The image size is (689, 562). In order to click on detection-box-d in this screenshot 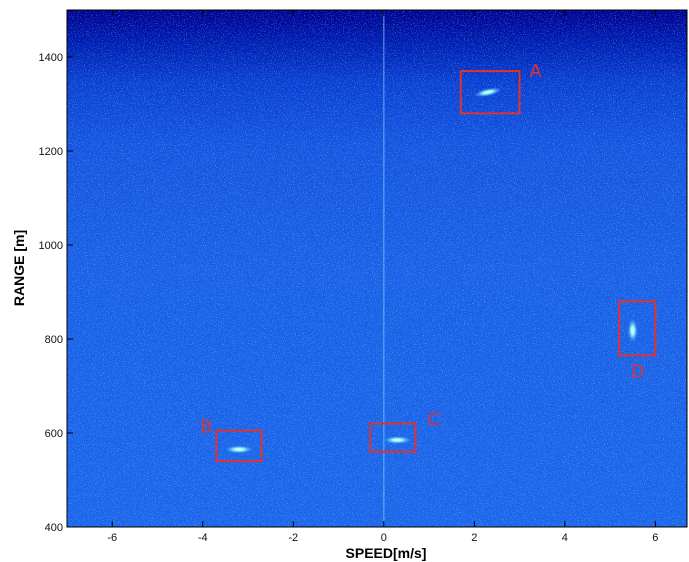, I will do `click(637, 328)`.